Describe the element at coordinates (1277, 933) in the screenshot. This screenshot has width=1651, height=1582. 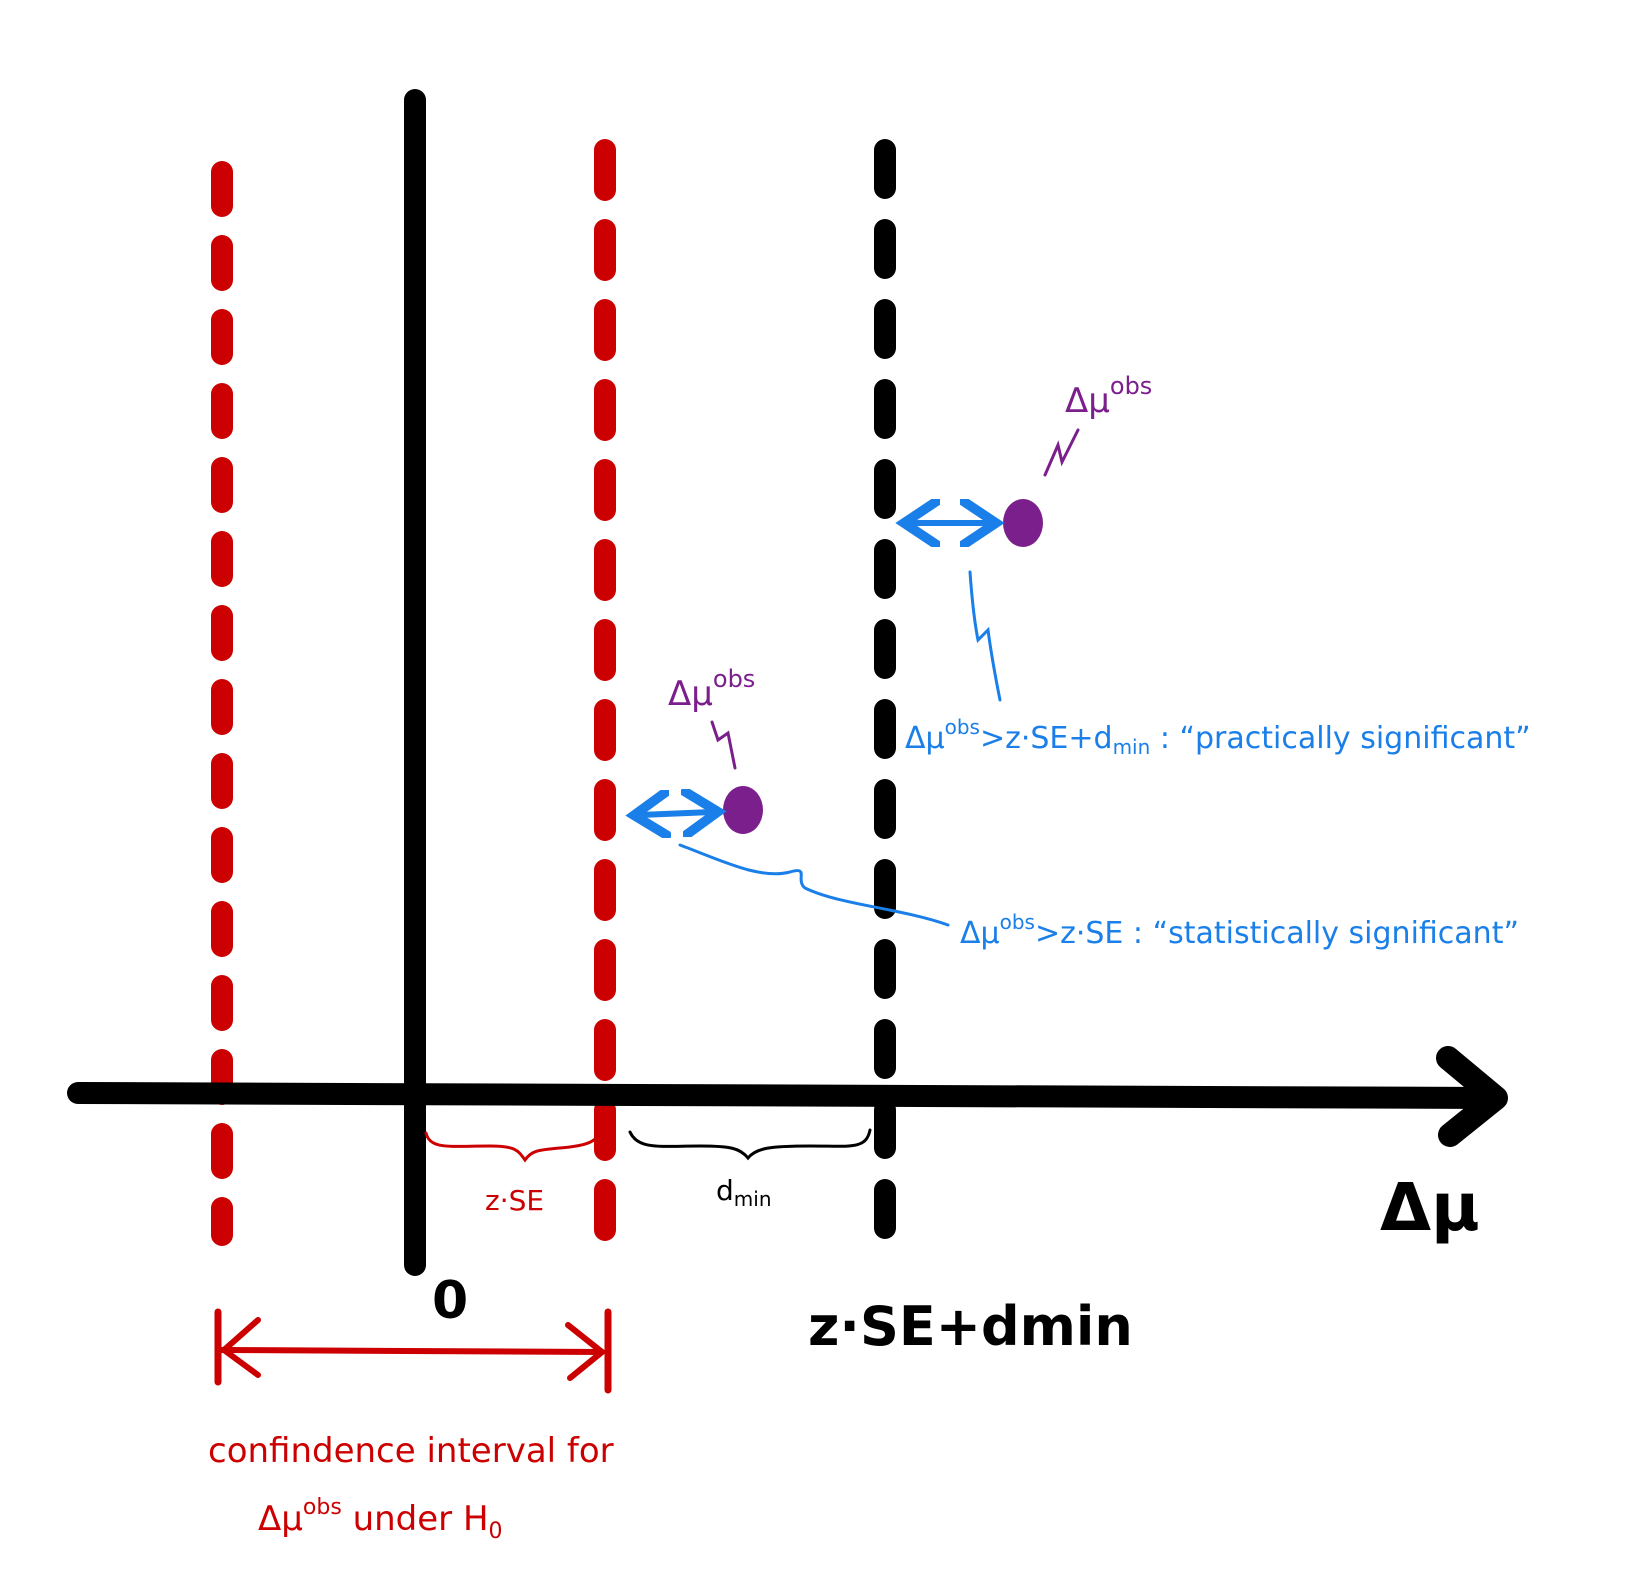
I see `statistical-annotation-rest: >z·SE : “statistically significant”` at that location.